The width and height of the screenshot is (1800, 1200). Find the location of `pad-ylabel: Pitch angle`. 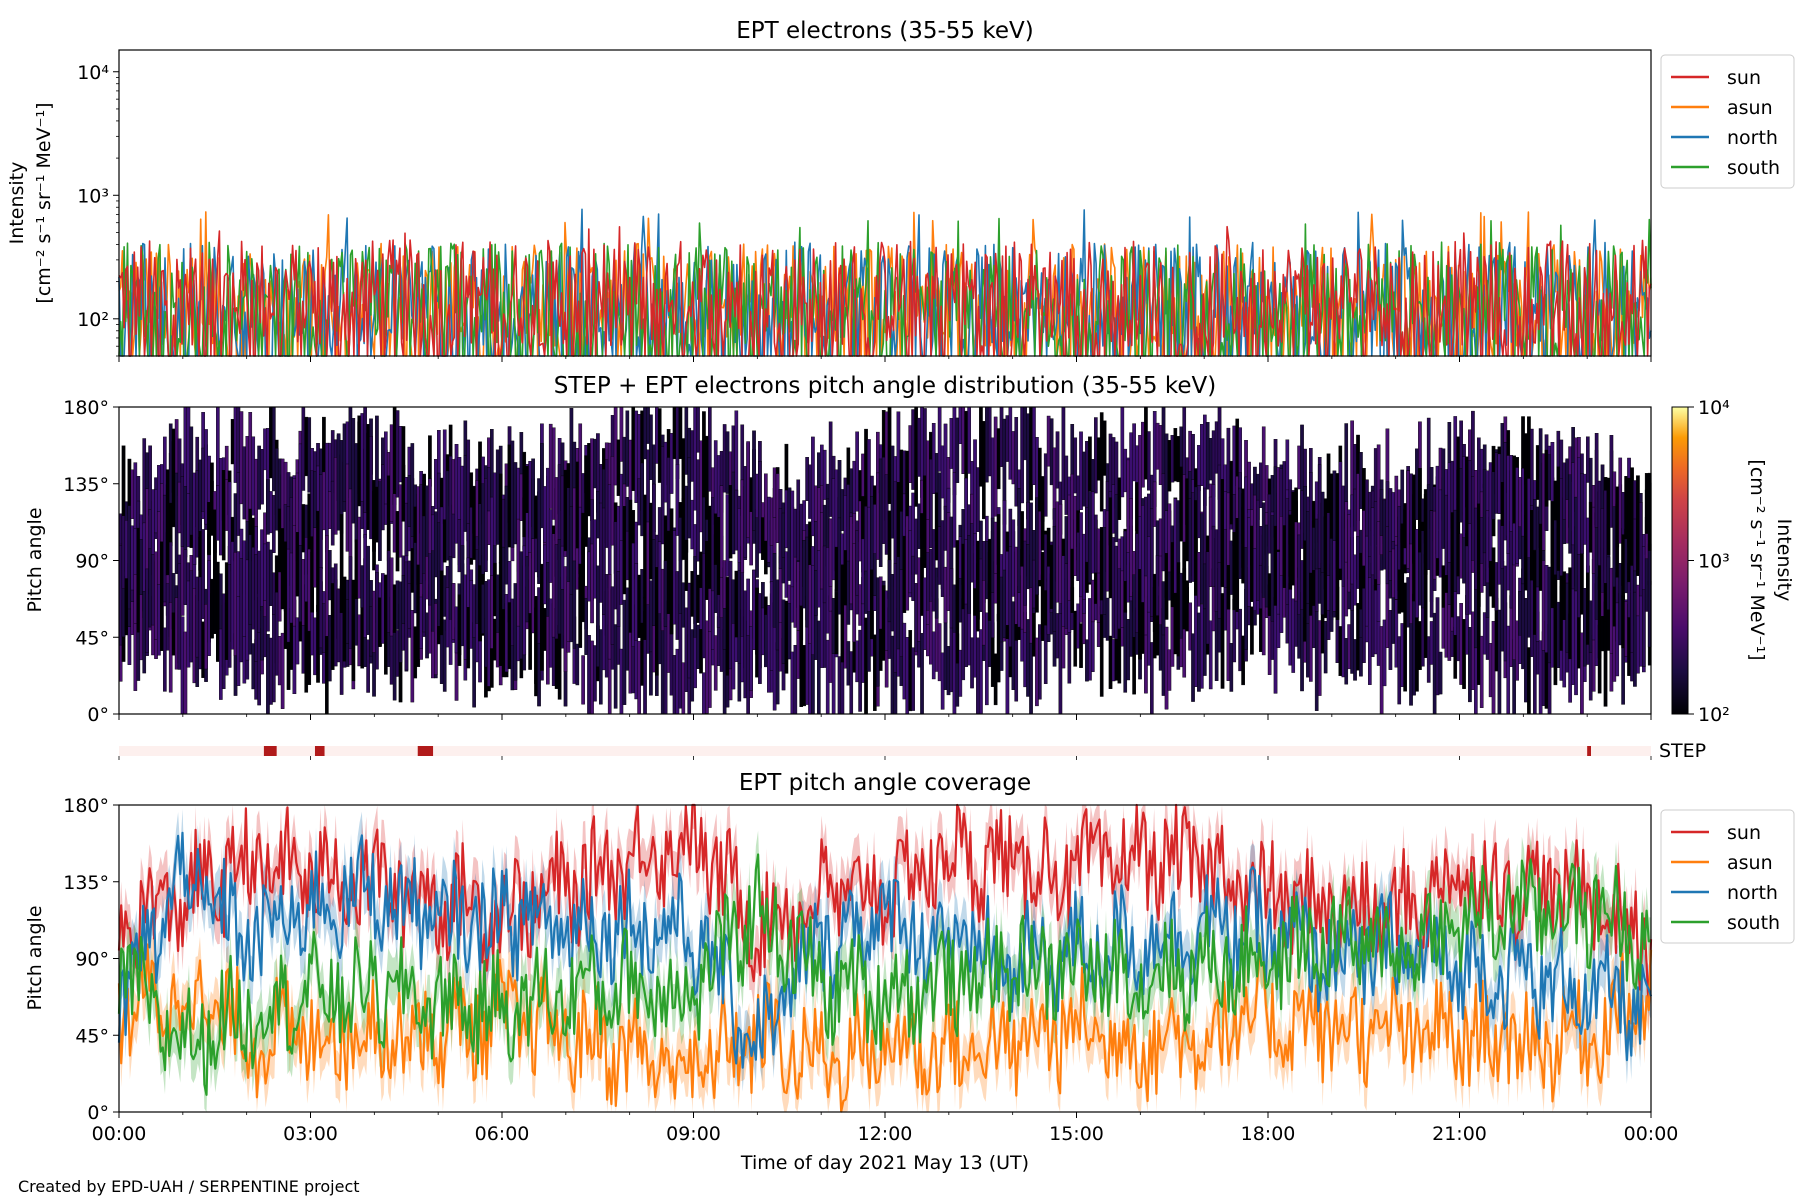

pad-ylabel: Pitch angle is located at coordinates (35, 559).